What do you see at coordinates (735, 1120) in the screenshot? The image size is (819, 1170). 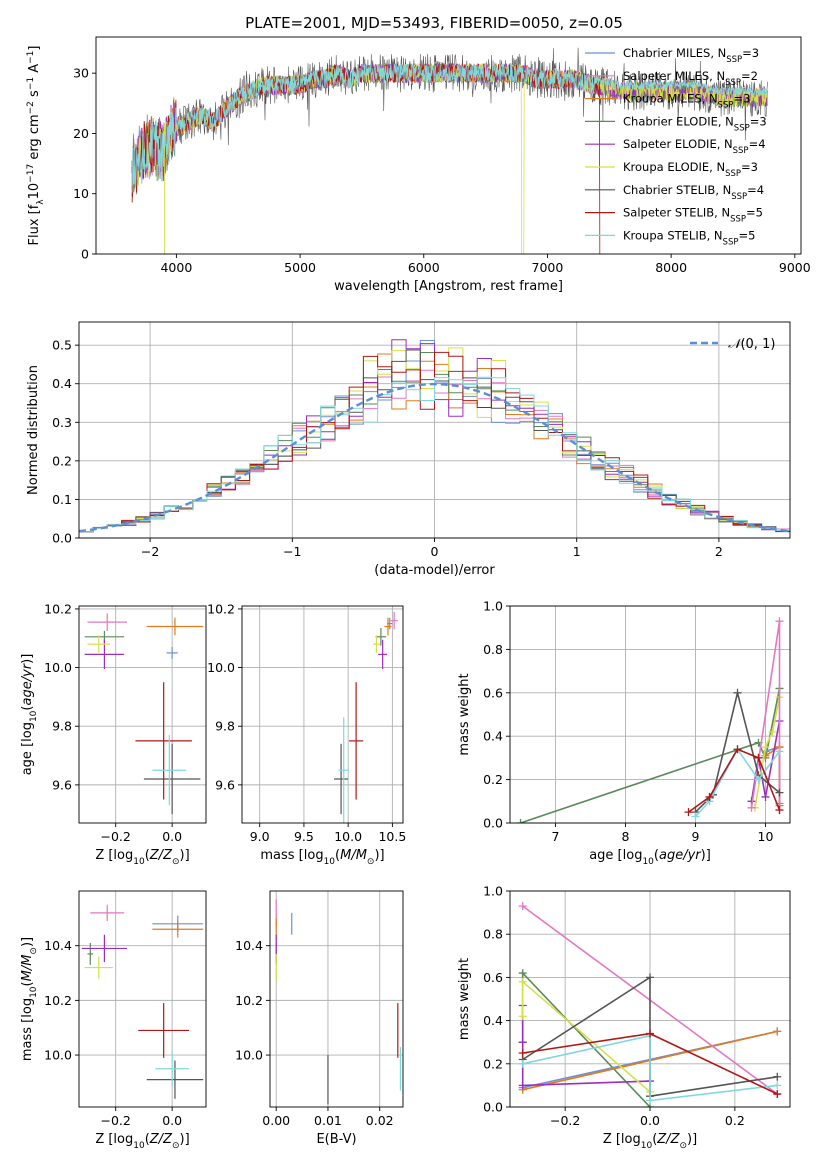 I see `x-tick-label: 0.2` at bounding box center [735, 1120].